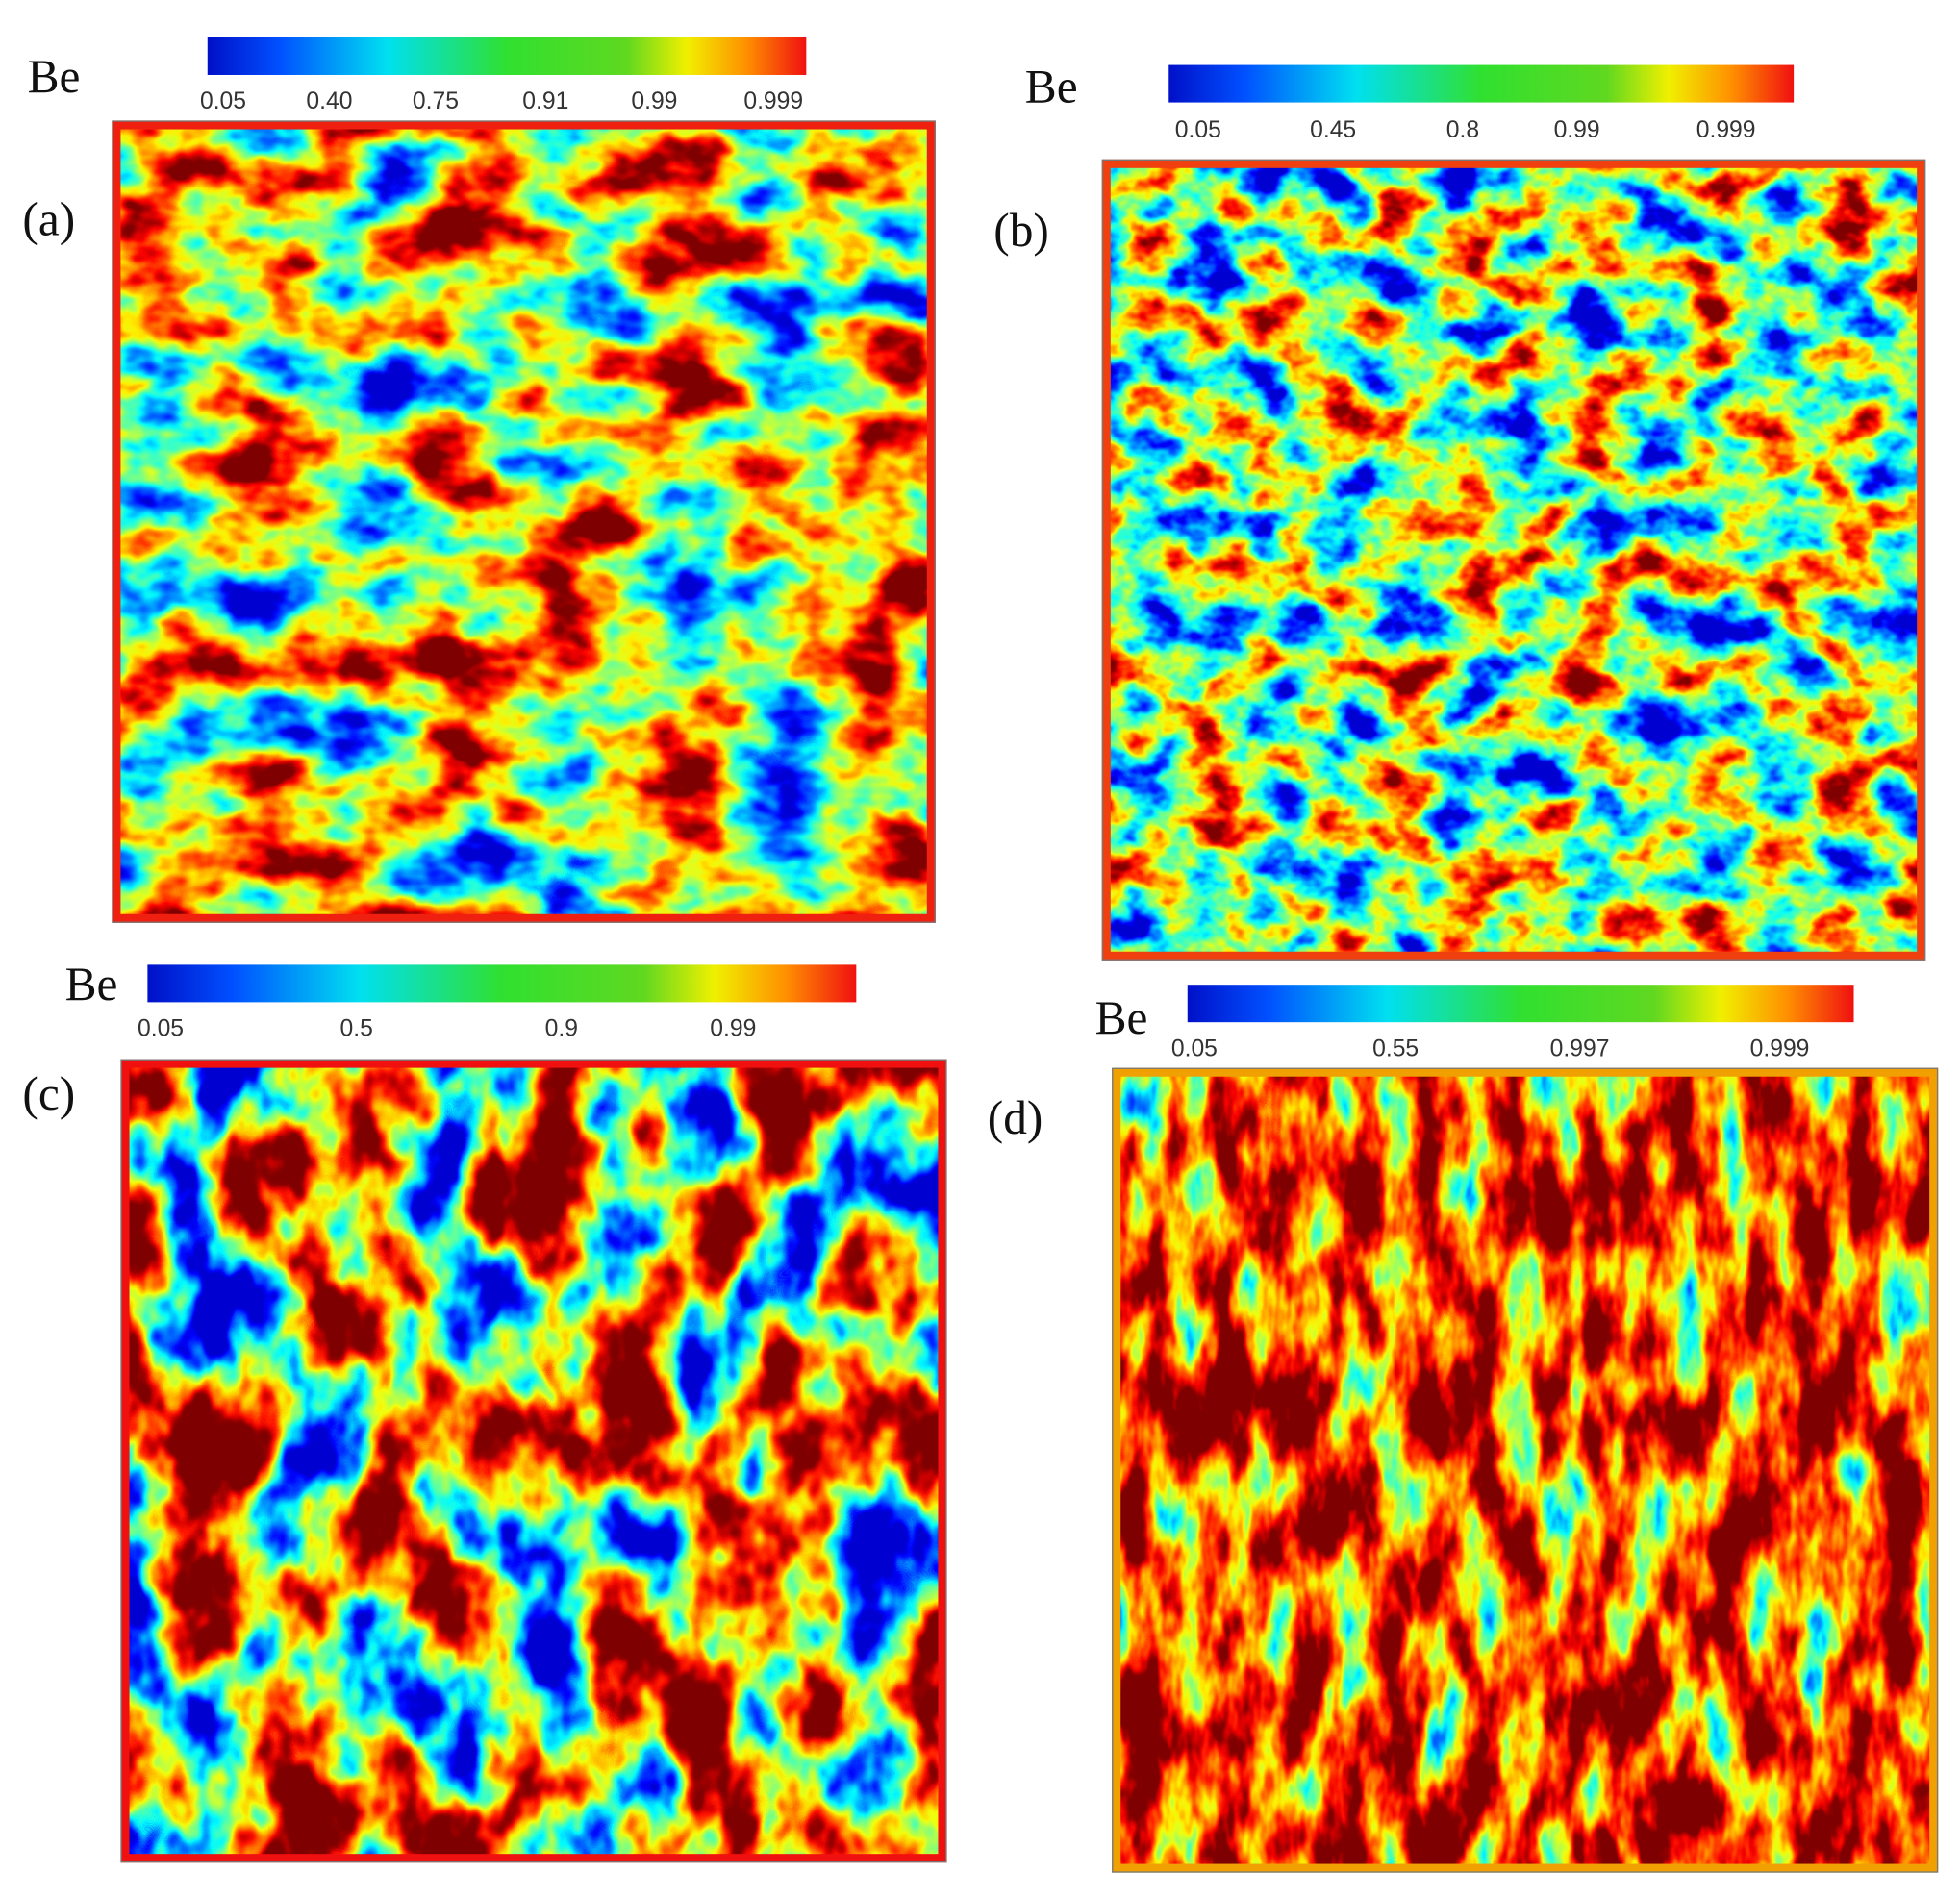  Describe the element at coordinates (436, 101) in the screenshot. I see `colorbar-tick-label: 0.75` at that location.